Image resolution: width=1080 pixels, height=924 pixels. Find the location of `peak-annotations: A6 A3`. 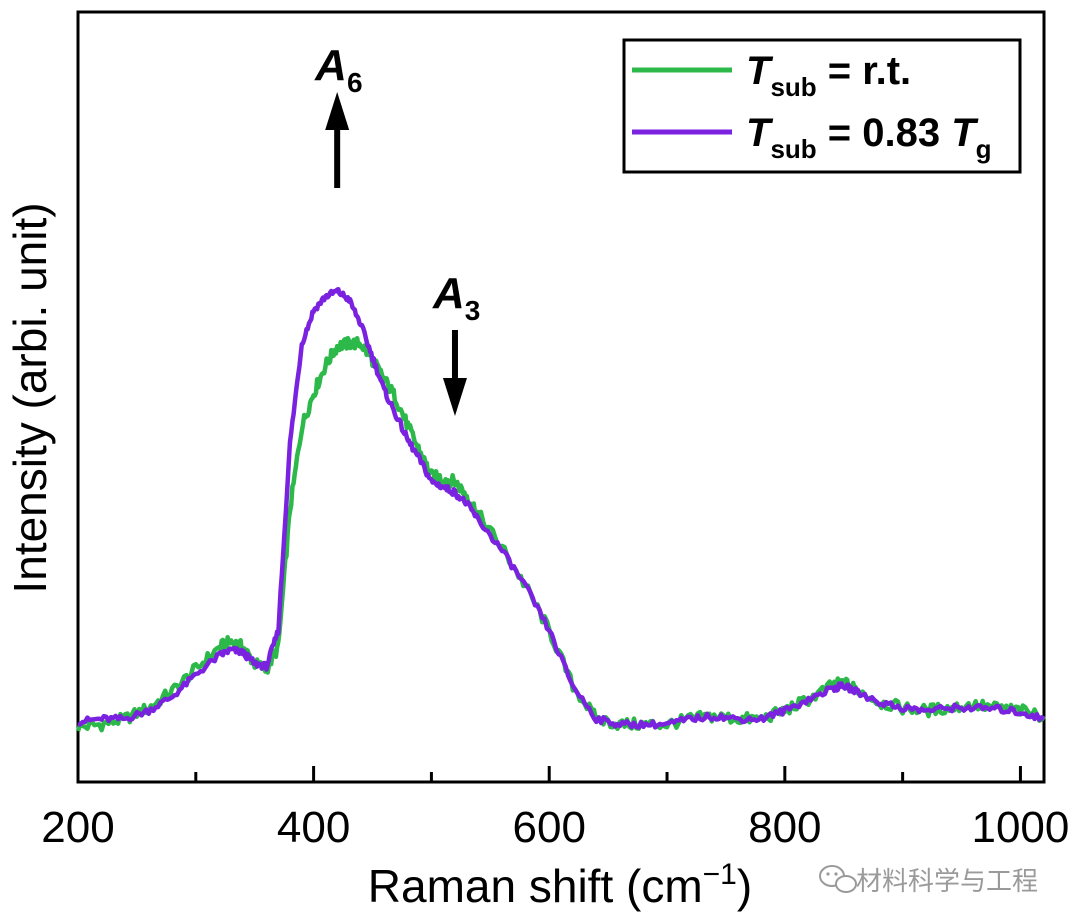

peak-annotations: A6 A3 is located at coordinates (397, 228).